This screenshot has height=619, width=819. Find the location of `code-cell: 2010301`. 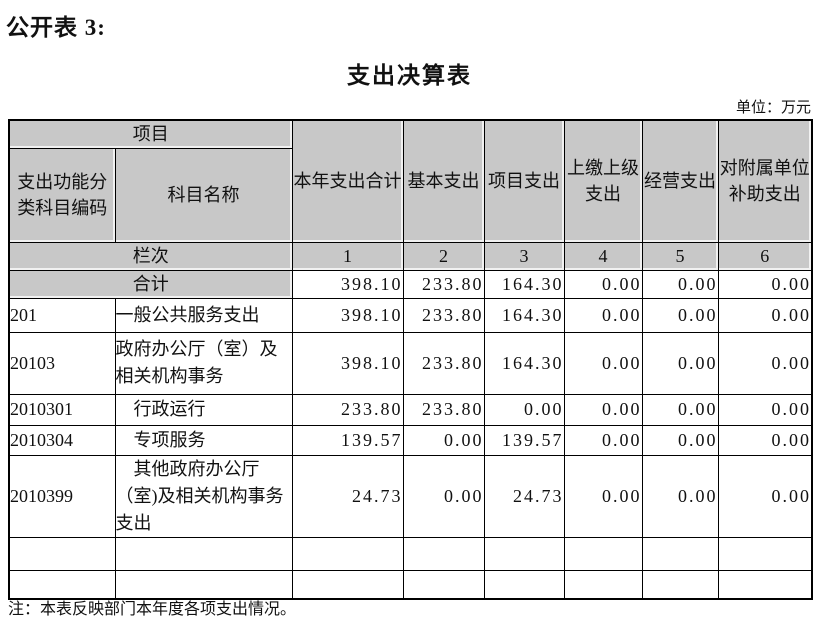

code-cell: 2010301 is located at coordinates (62, 409).